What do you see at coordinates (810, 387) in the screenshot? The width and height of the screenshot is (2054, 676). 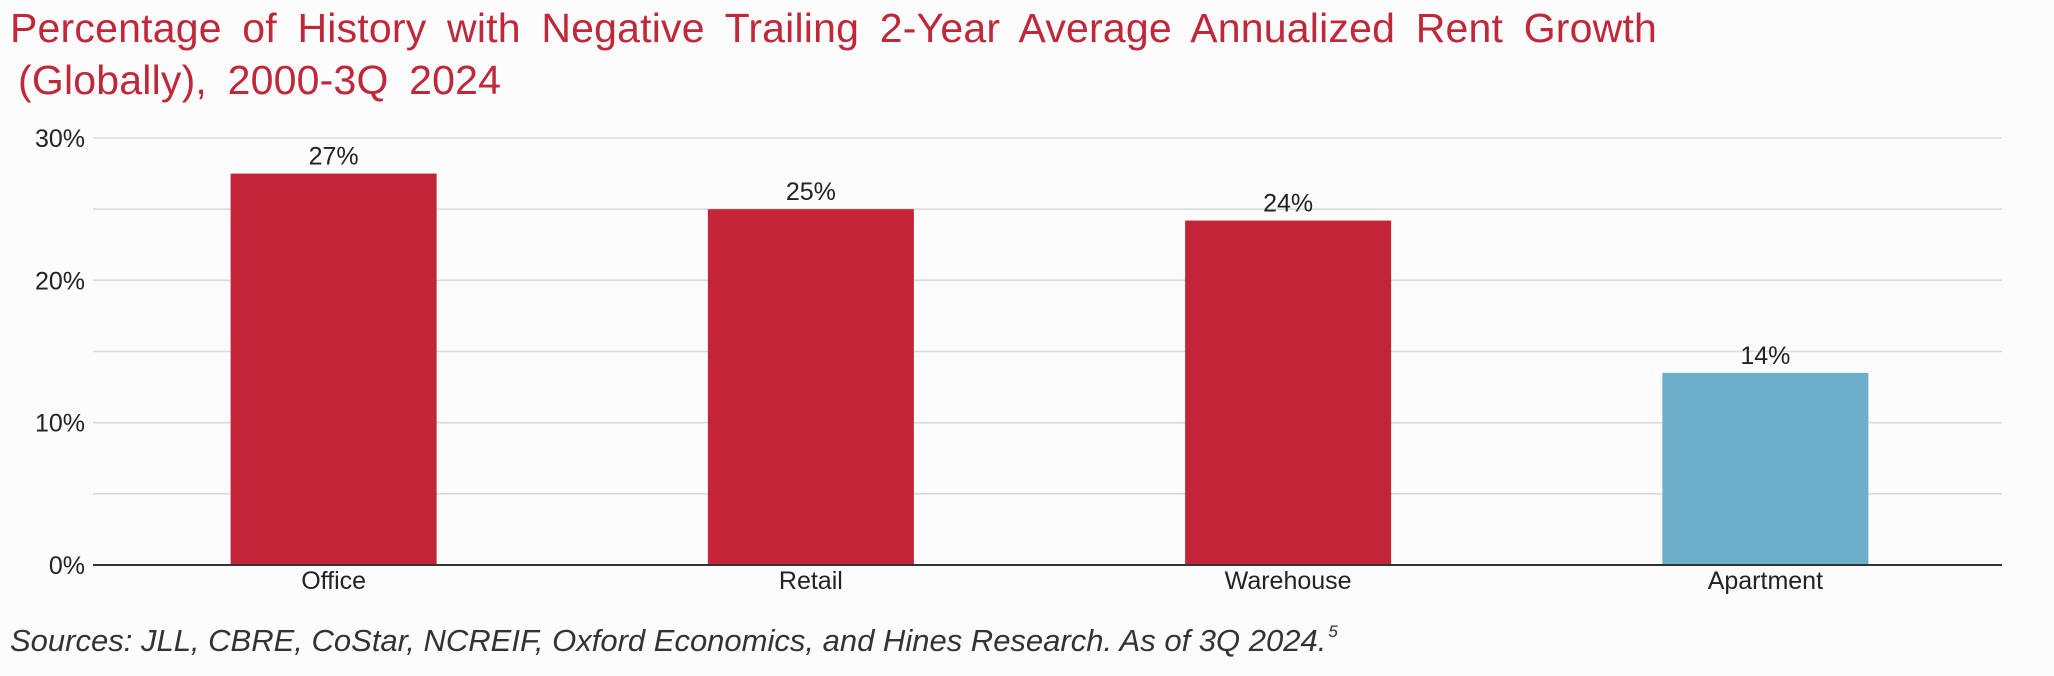 I see `bar-retail` at bounding box center [810, 387].